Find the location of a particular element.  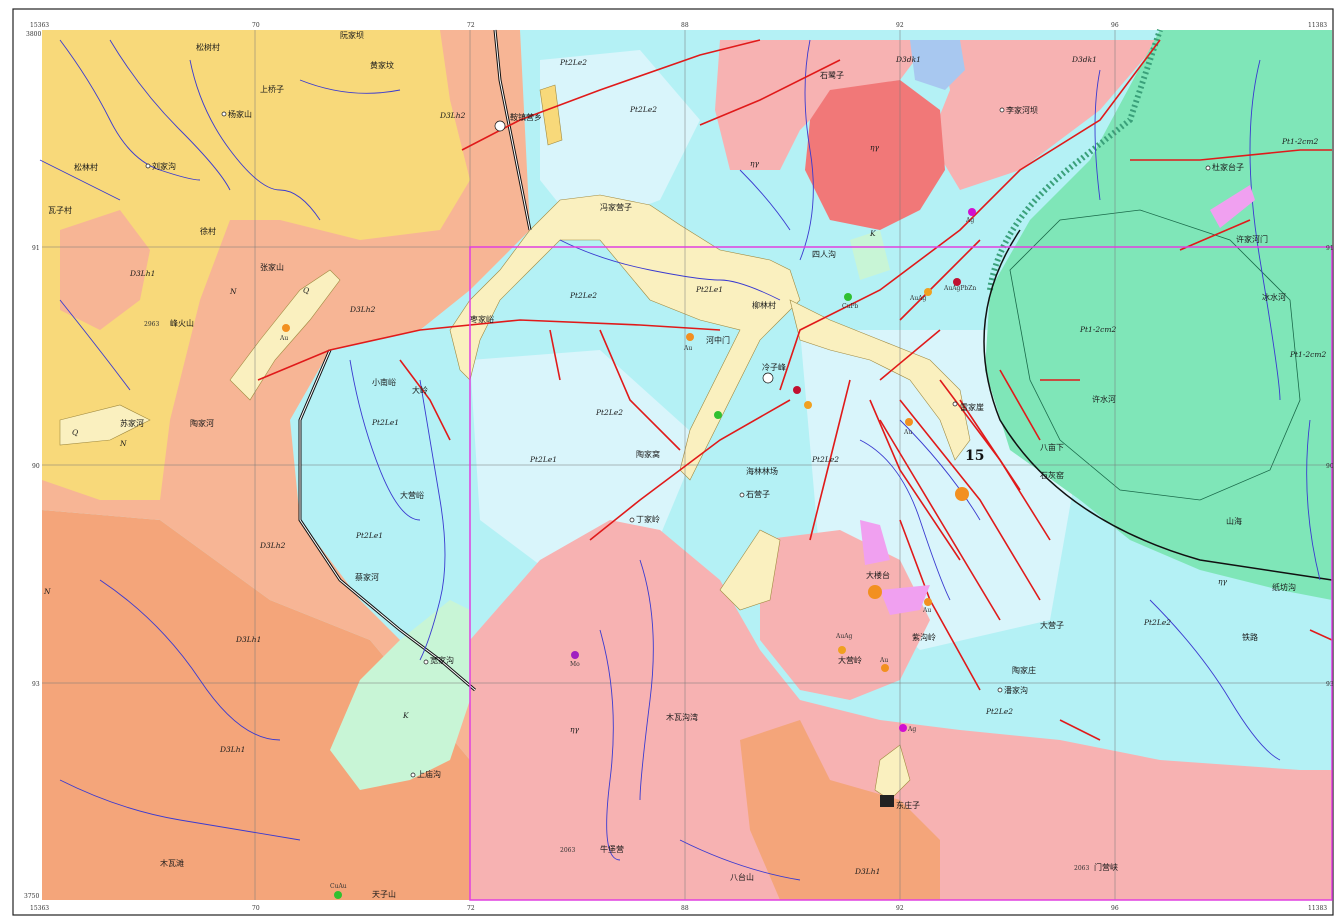

place-label: 冯家营子 is located at coordinates (616, 207).